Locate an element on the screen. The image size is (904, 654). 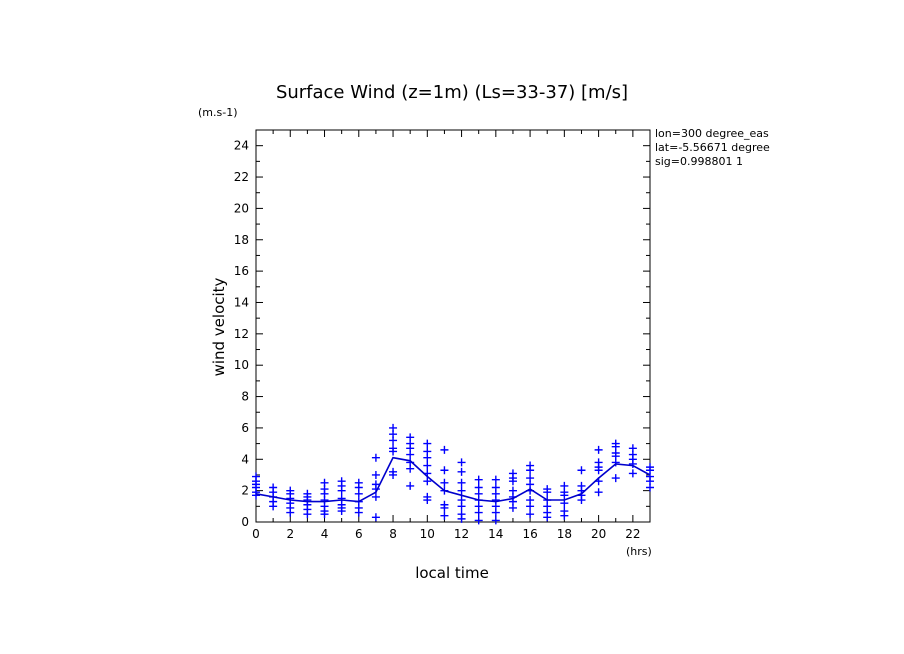
x-tick-label: 4 is located at coordinates (325, 534).